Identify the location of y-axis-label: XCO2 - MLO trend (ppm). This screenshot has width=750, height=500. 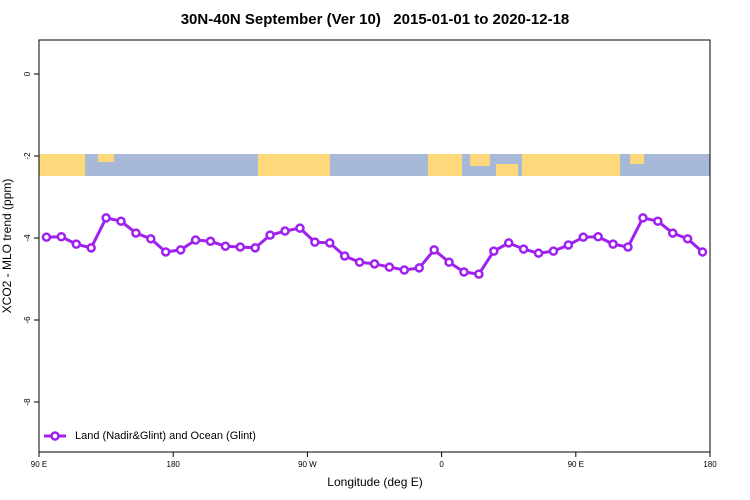
(7, 246).